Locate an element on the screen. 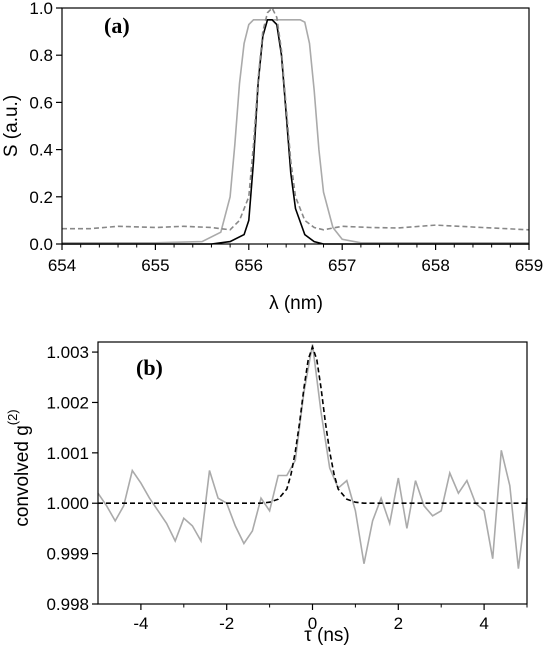 This screenshot has height=647, width=546. panel-a-xtick-label: 659 is located at coordinates (529, 265).